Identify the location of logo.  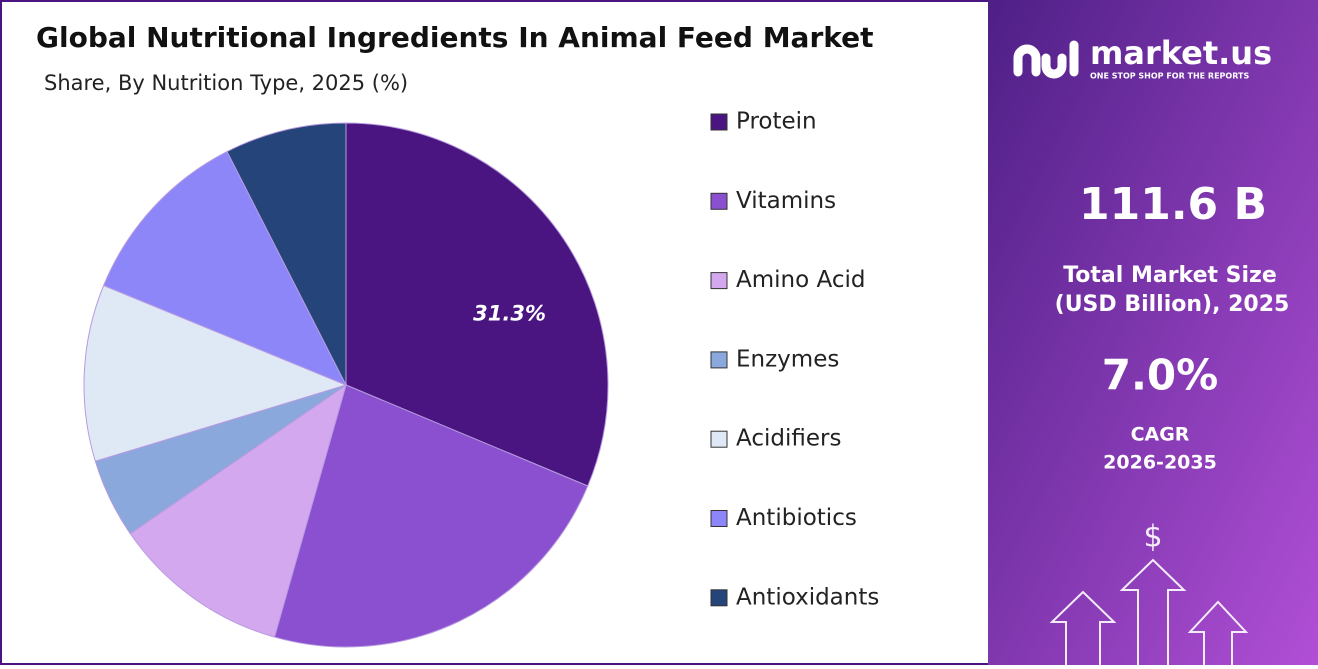
(1046, 59).